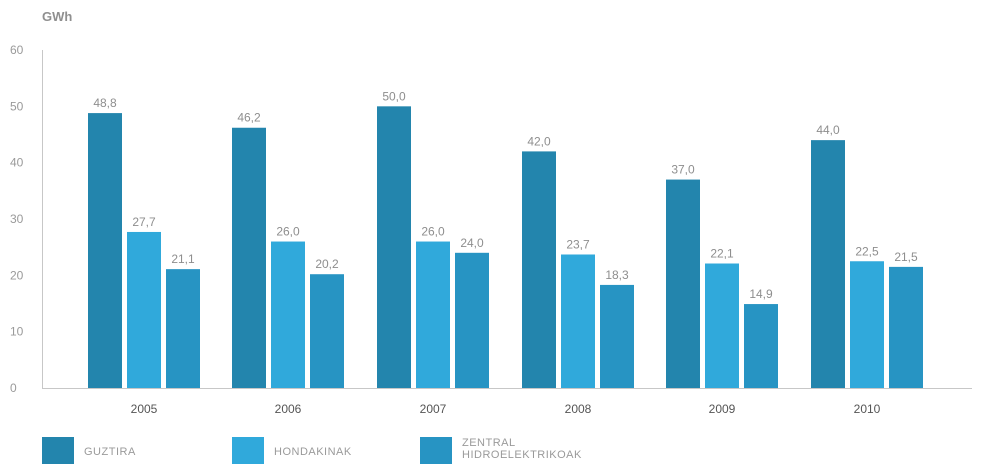 The image size is (984, 464). I want to click on x-category-label: 2008, so click(578, 409).